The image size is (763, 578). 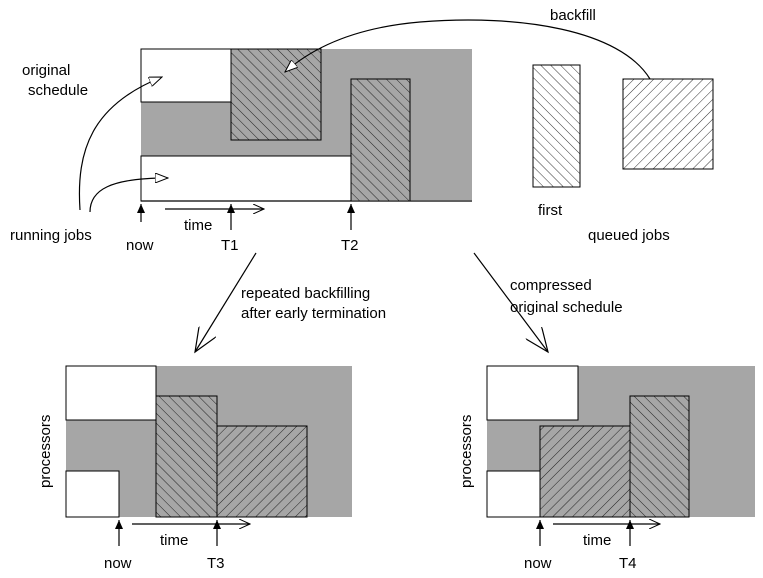 What do you see at coordinates (538, 563) in the screenshot?
I see `br-now-label: now` at bounding box center [538, 563].